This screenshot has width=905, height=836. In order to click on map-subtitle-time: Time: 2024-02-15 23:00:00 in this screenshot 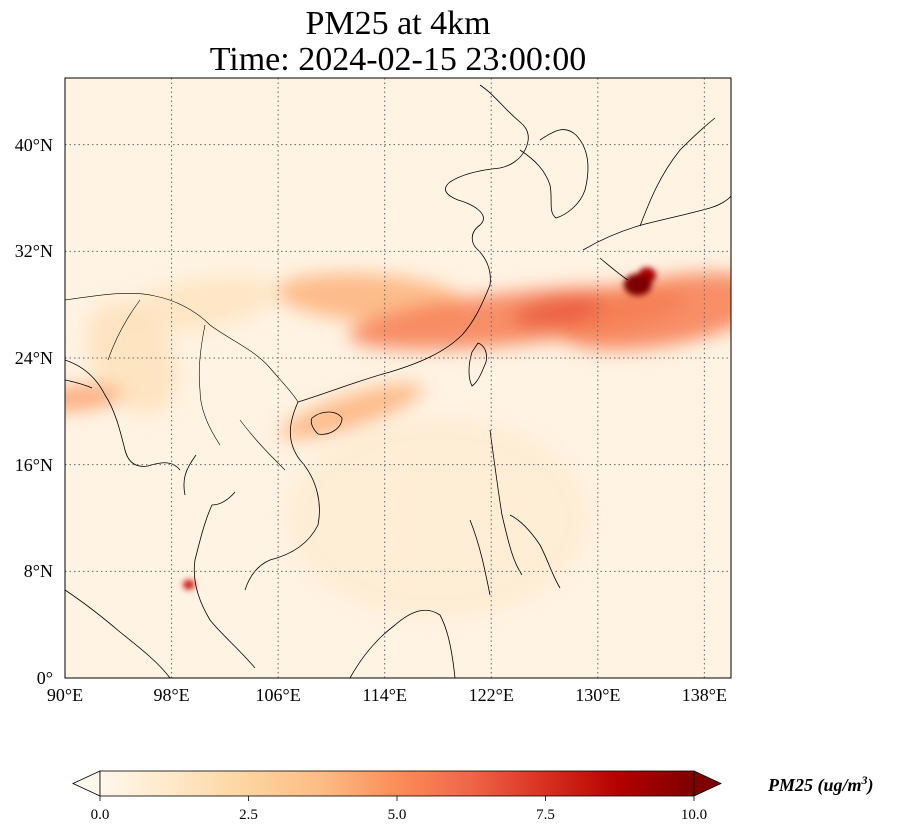, I will do `click(398, 59)`.